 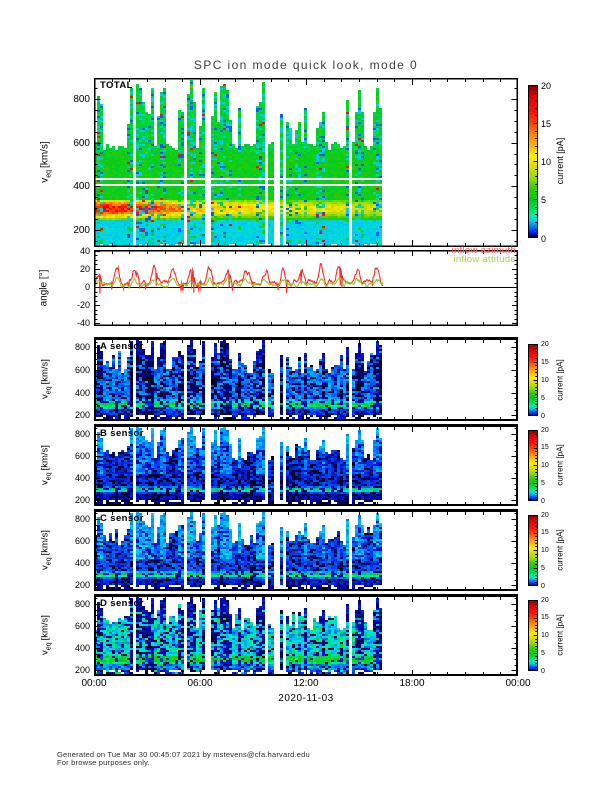 What do you see at coordinates (306, 288) in the screenshot?
I see `inflow-angle-chart-canvas` at bounding box center [306, 288].